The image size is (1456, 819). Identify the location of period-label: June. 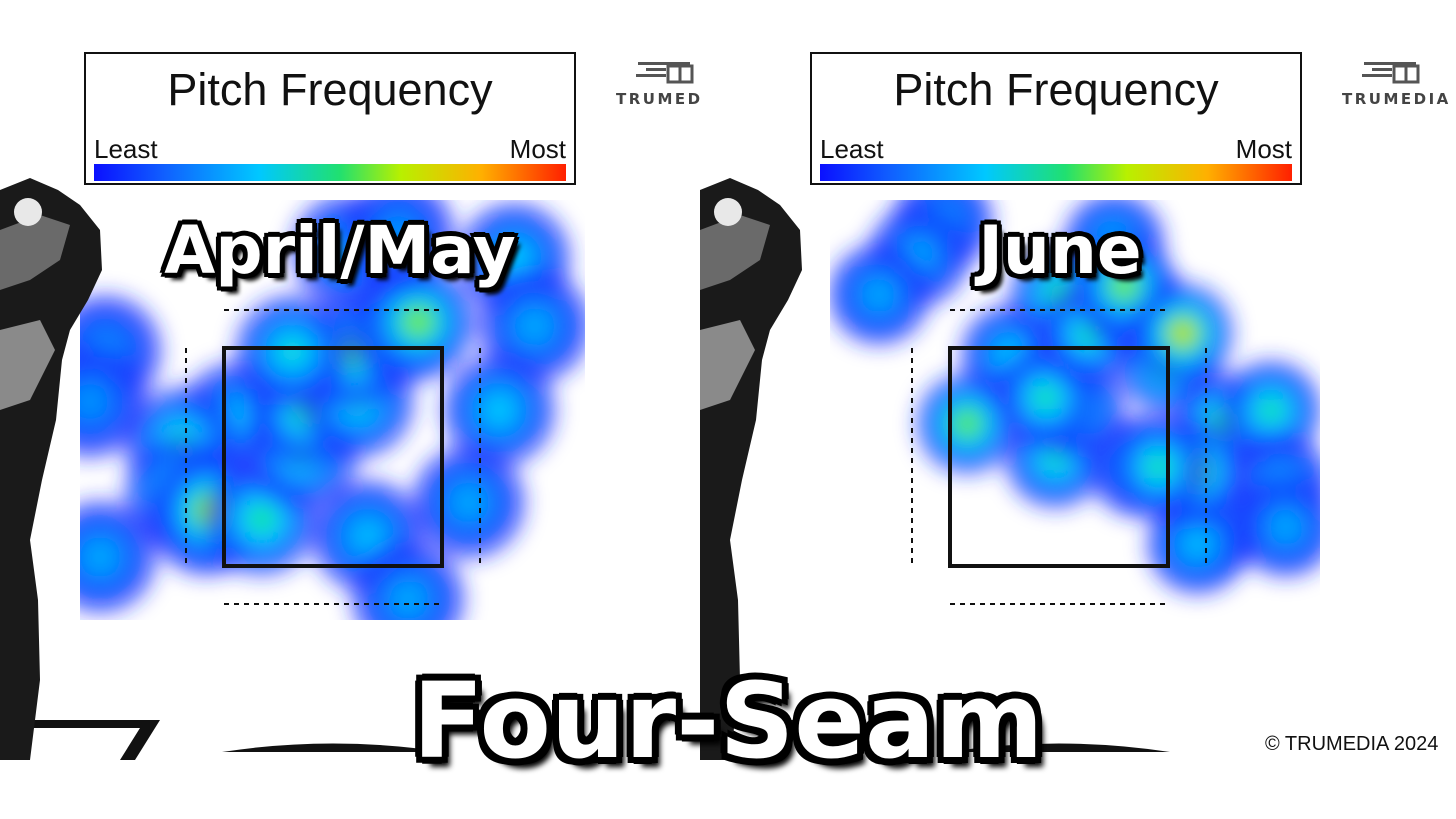
(1060, 250).